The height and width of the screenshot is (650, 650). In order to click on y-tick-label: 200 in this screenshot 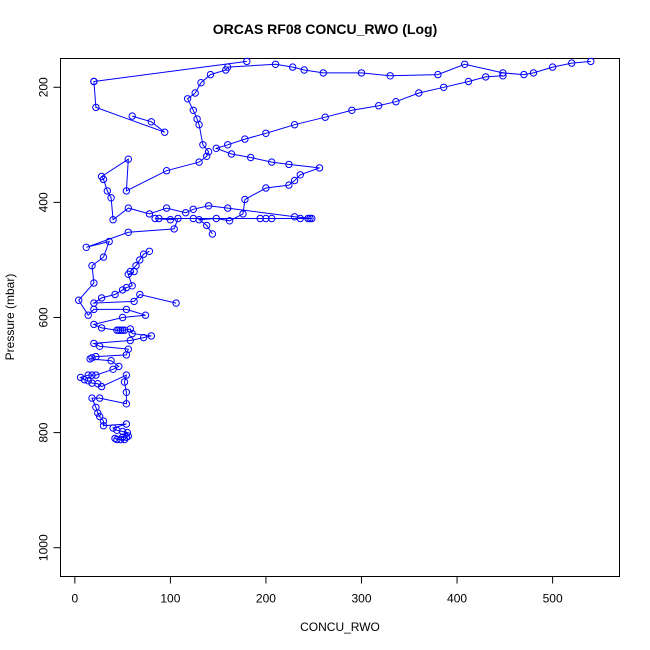, I will do `click(44, 87)`.